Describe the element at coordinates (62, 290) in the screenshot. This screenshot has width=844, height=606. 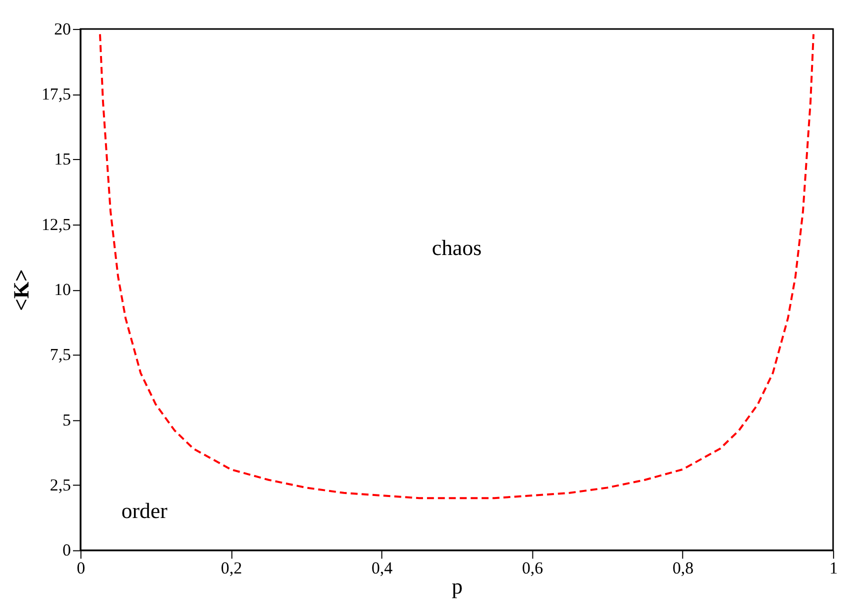
I see `y-tick-label: 10` at that location.